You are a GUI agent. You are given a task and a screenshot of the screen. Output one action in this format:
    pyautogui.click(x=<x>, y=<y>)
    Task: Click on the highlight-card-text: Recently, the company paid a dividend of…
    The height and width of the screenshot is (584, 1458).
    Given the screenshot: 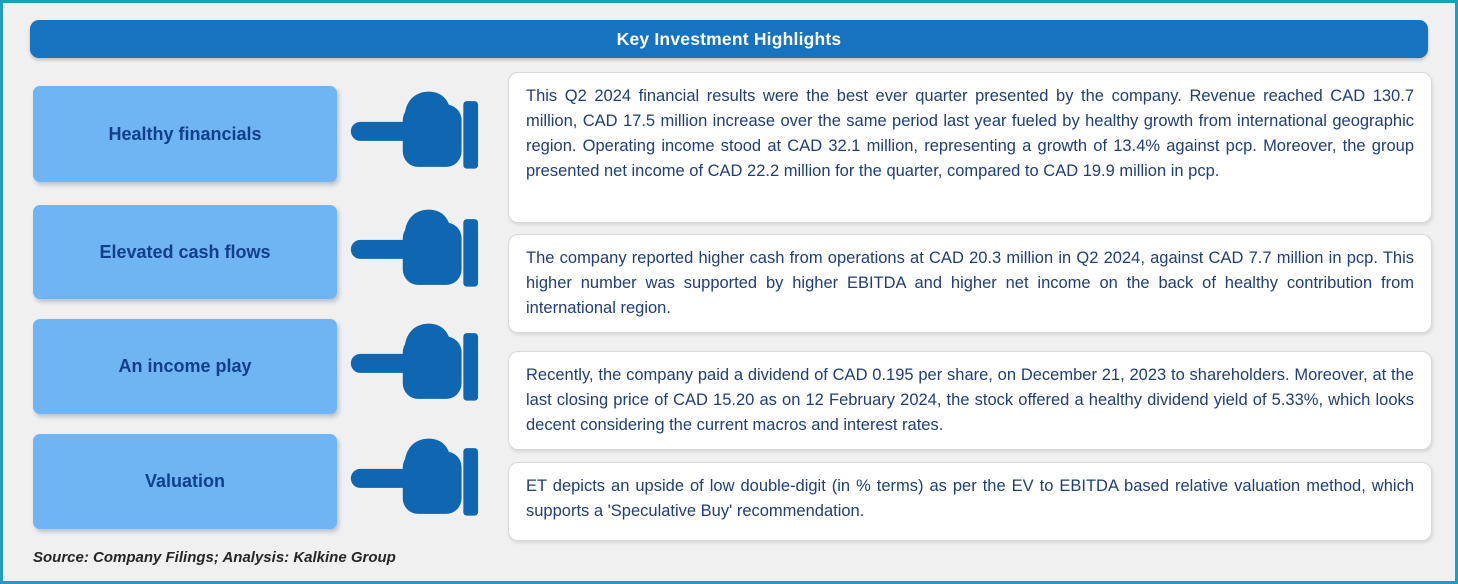 What is the action you would take?
    pyautogui.click(x=970, y=400)
    